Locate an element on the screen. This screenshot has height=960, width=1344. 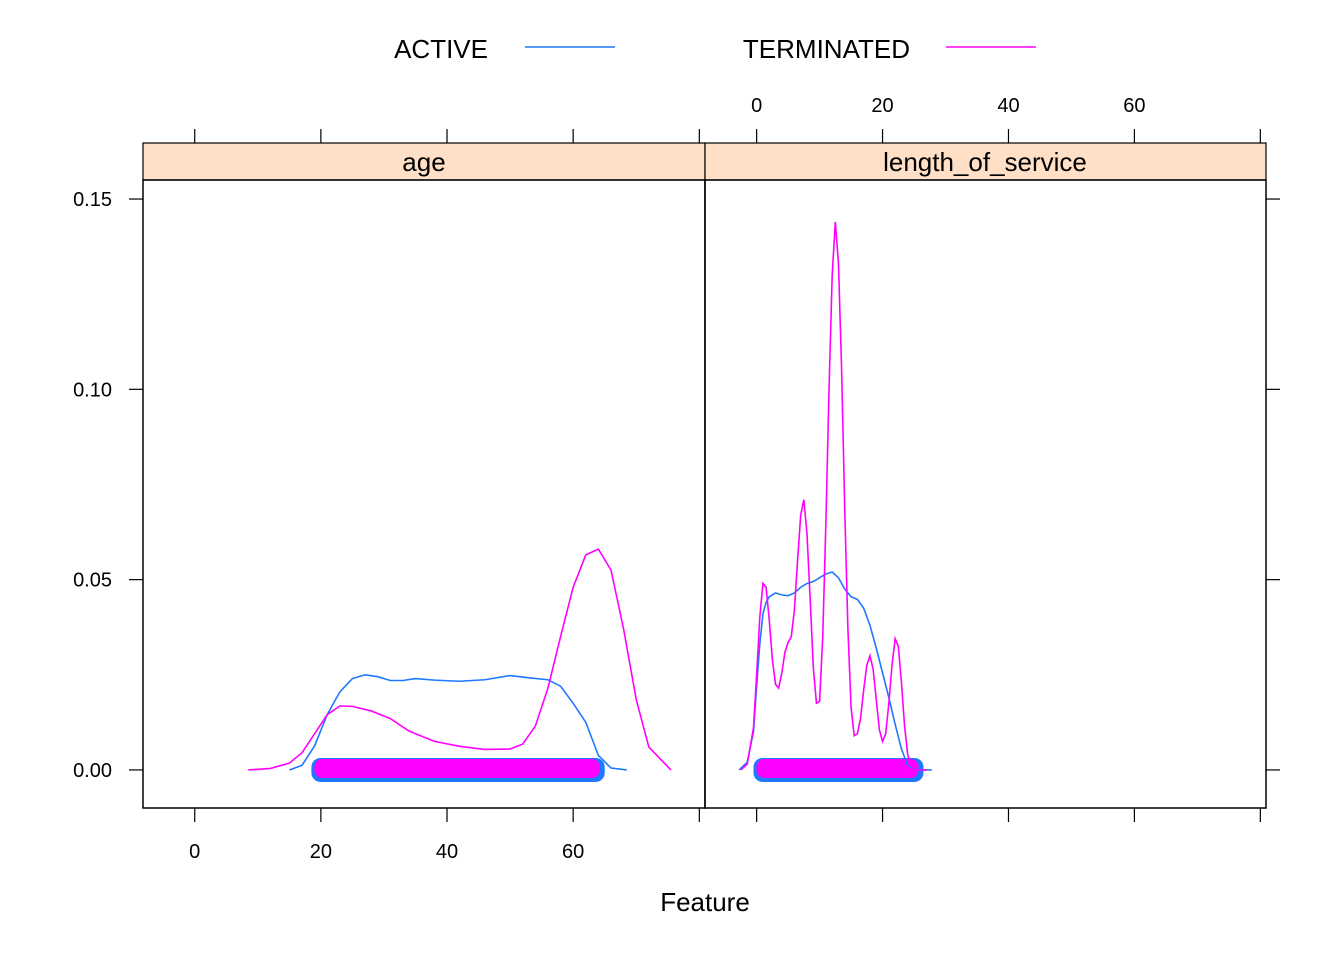
x-axis-title: Feature is located at coordinates (705, 902).